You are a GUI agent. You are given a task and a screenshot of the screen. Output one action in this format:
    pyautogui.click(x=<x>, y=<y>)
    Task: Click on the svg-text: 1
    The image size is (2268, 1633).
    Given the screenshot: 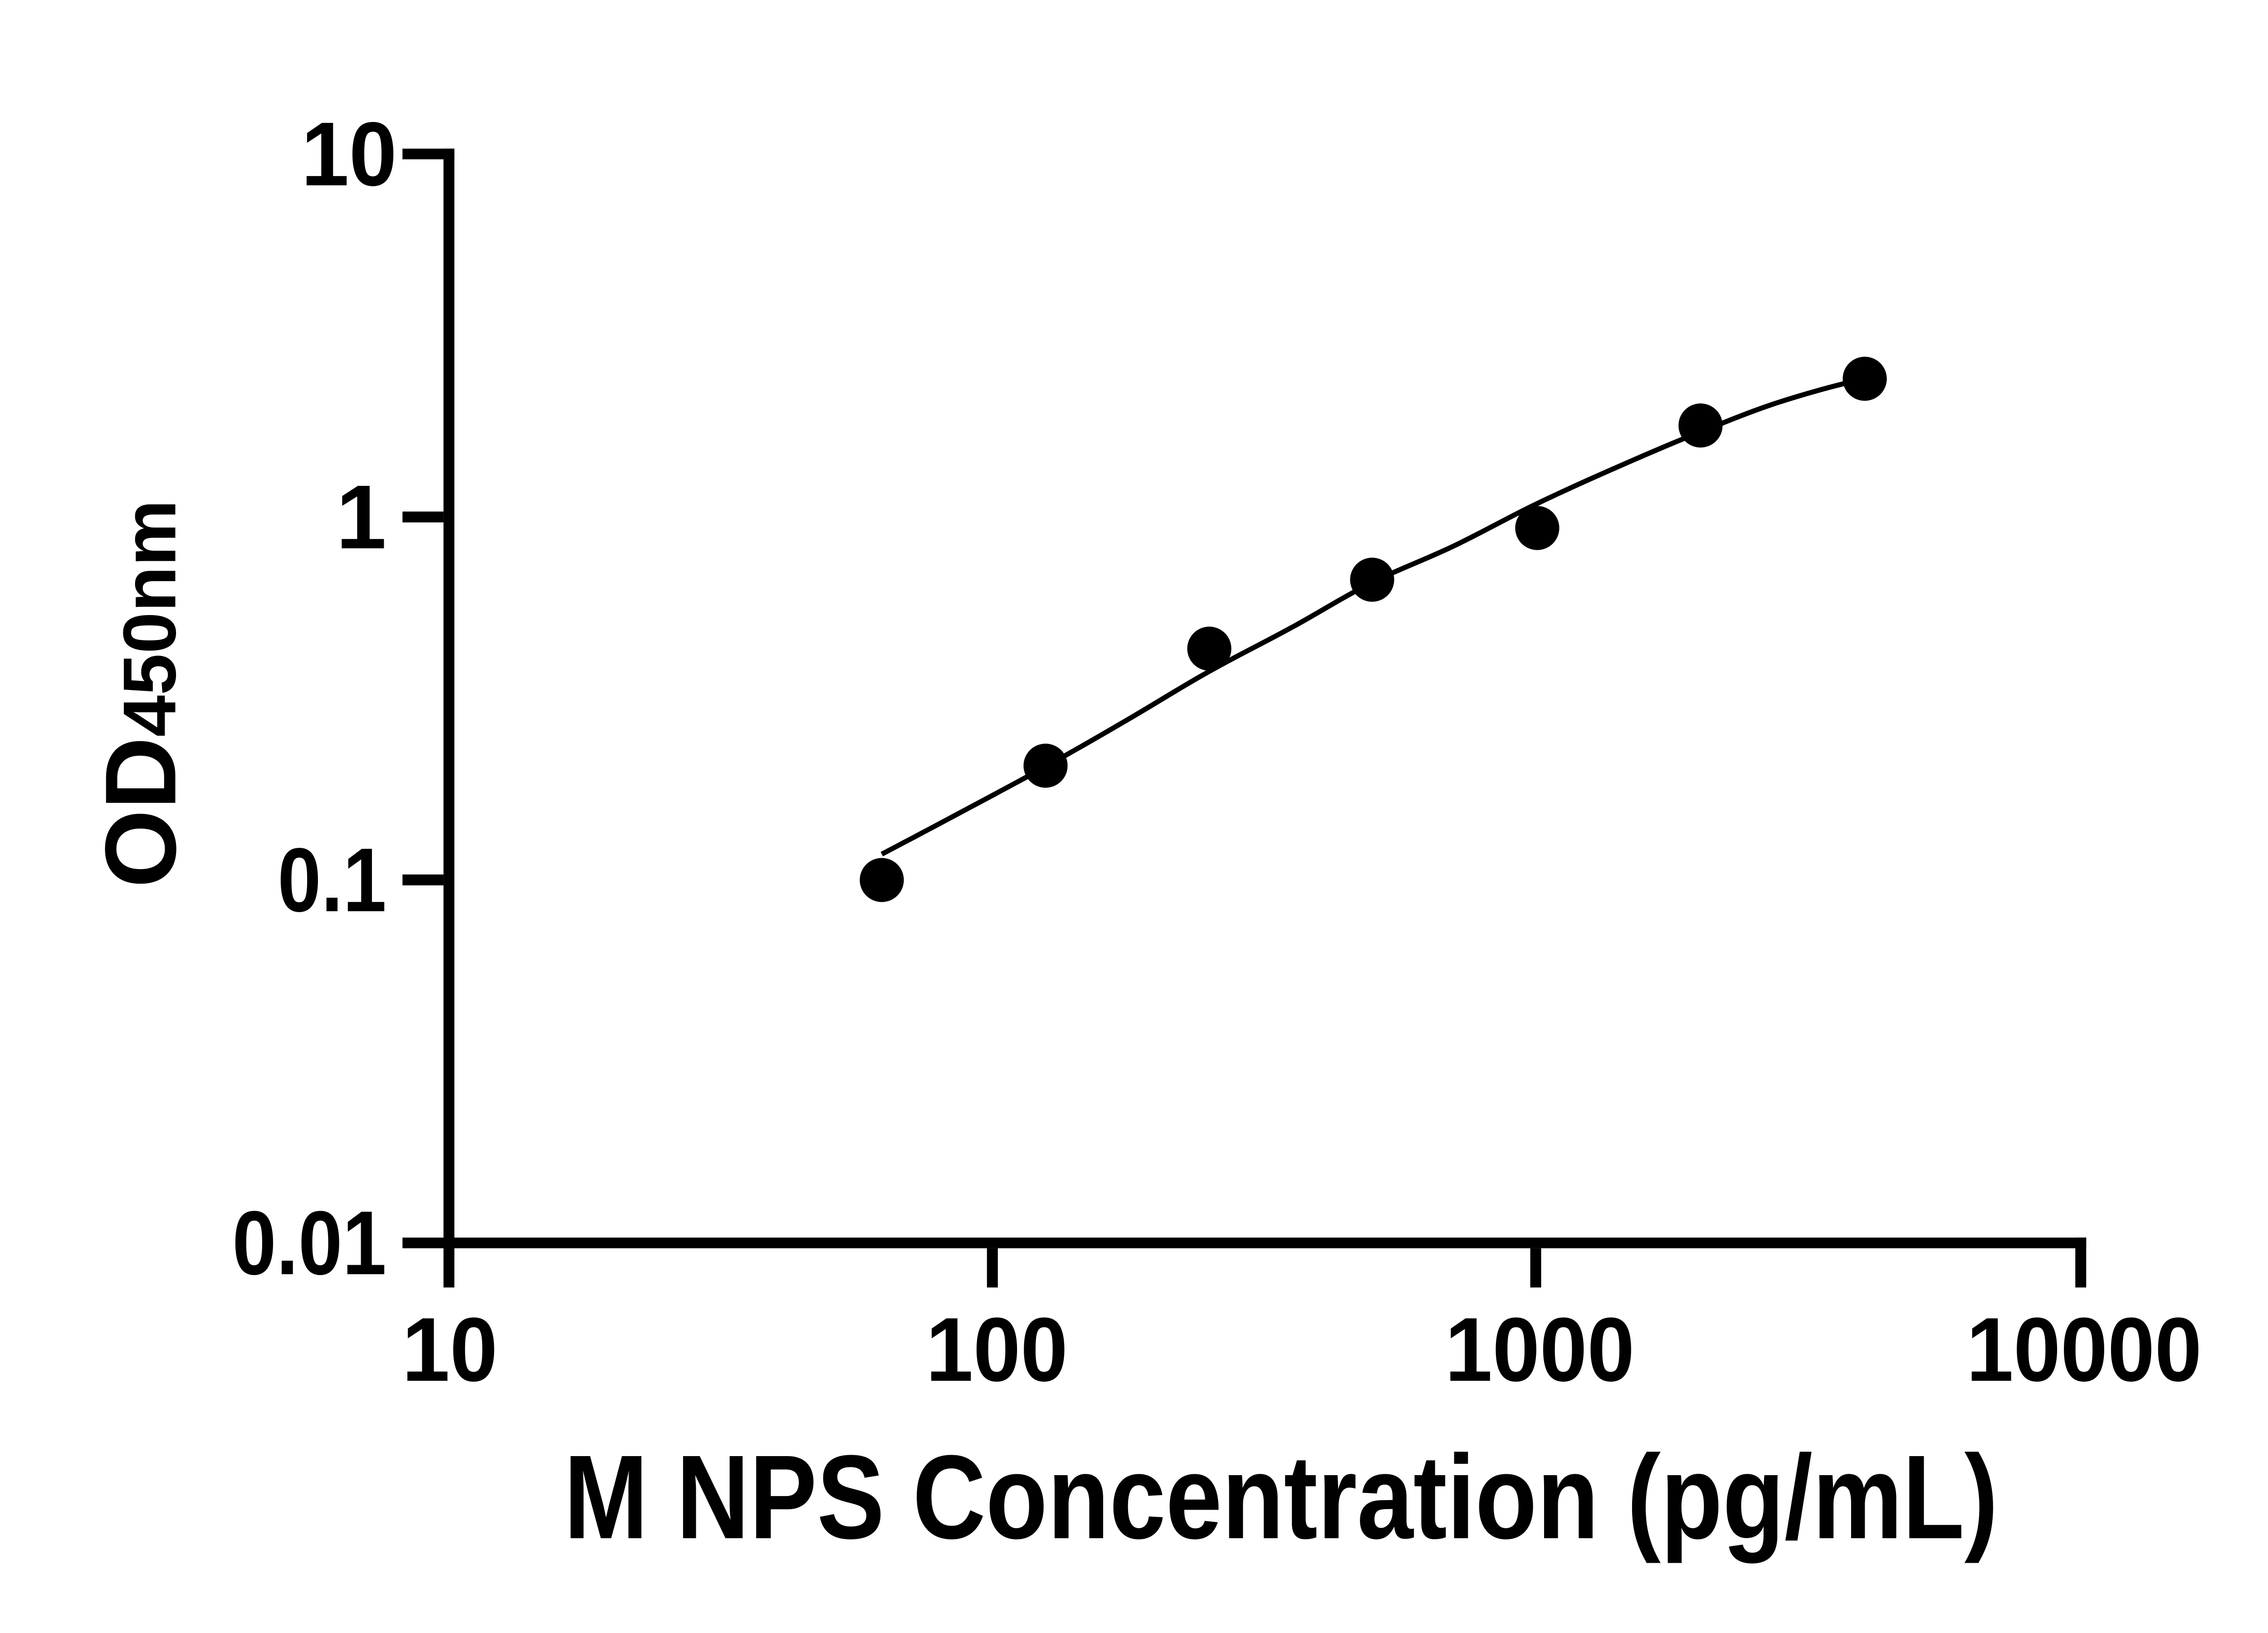 What is the action you would take?
    pyautogui.click(x=361, y=517)
    